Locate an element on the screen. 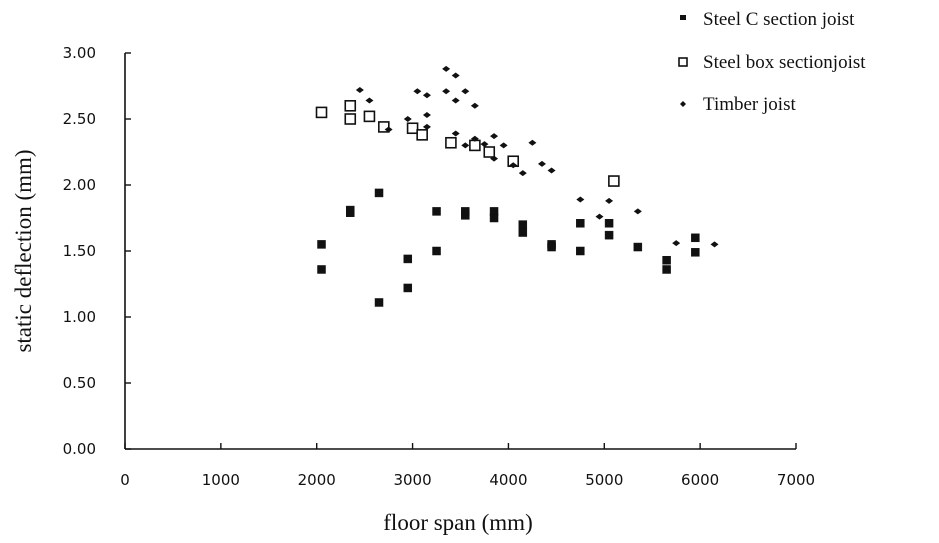 The image size is (939, 543). x-tick-label: 6000 is located at coordinates (700, 480).